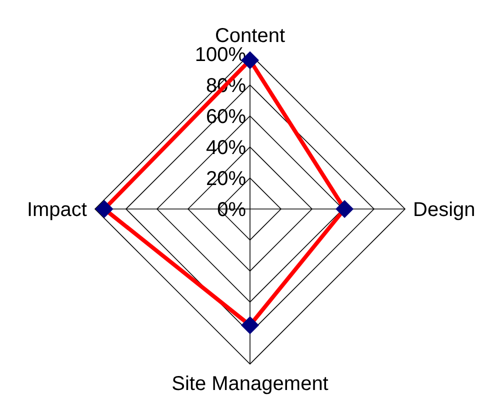 The height and width of the screenshot is (406, 497). Describe the element at coordinates (444, 210) in the screenshot. I see `spoke-label: Design` at that location.